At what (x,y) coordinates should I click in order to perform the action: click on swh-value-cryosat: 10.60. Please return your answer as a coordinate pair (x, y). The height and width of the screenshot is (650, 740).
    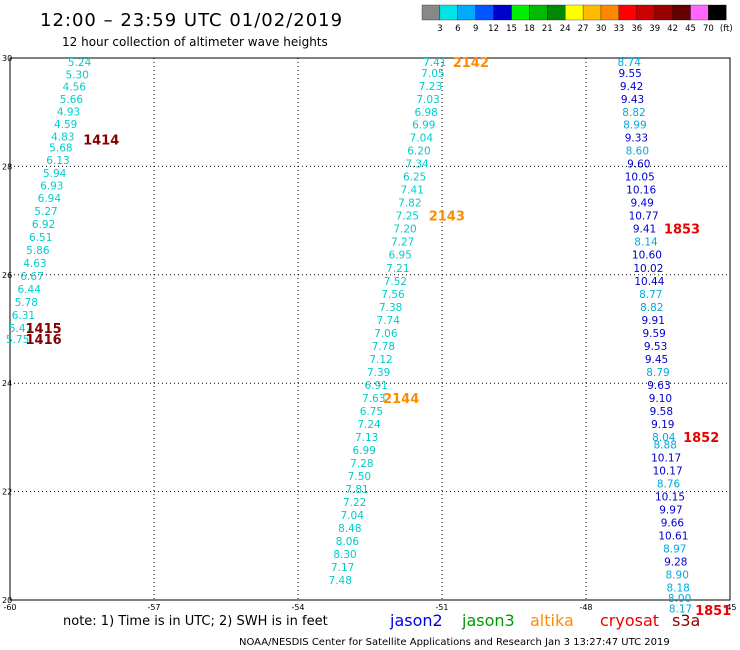
    Looking at the image, I should click on (647, 256).